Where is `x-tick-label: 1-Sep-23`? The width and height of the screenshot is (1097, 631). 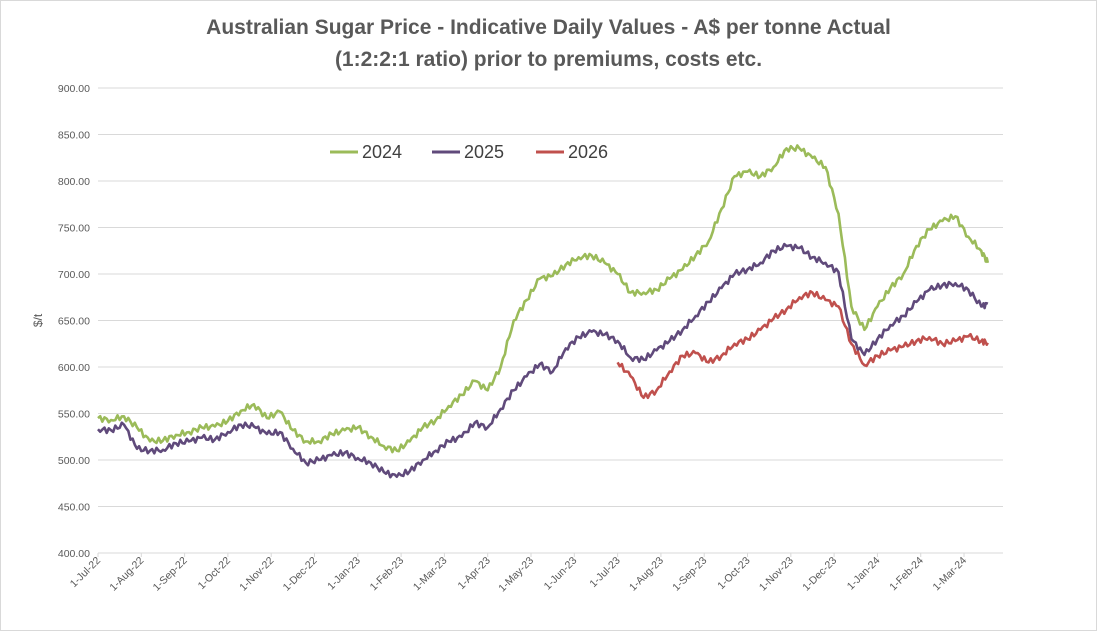
x-tick-label: 1-Sep-23 is located at coordinates (689, 574).